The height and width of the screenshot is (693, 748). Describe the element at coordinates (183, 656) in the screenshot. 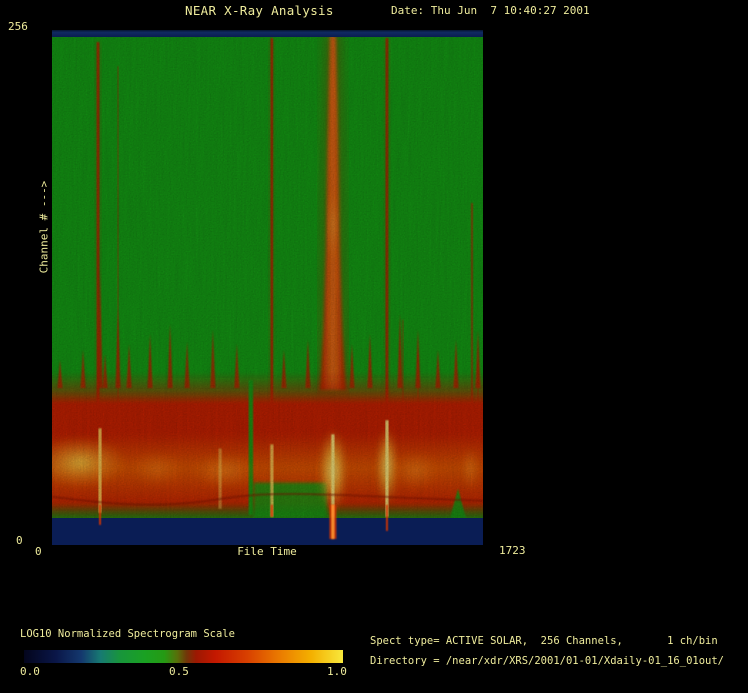

I see `colorbar-gradient` at that location.